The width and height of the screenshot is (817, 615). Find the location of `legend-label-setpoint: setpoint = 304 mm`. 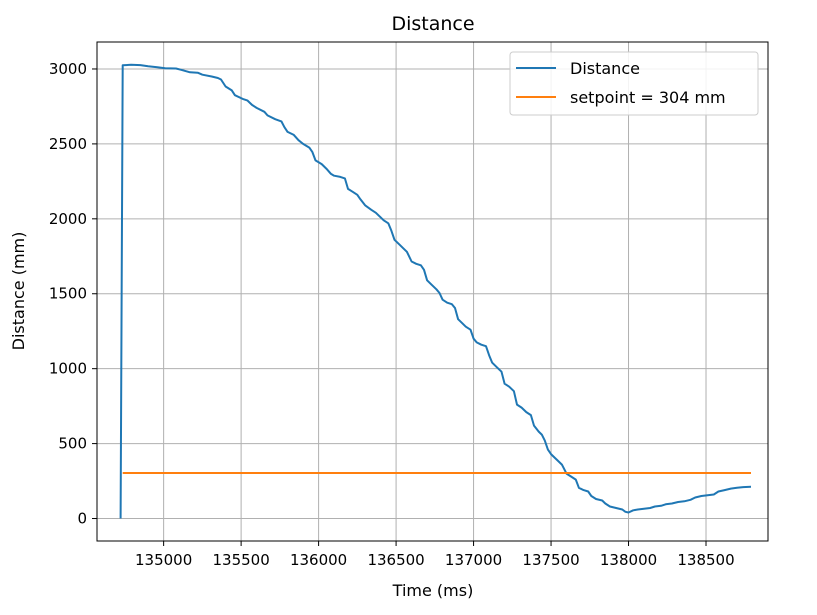

legend-label-setpoint: setpoint = 304 mm is located at coordinates (648, 97).